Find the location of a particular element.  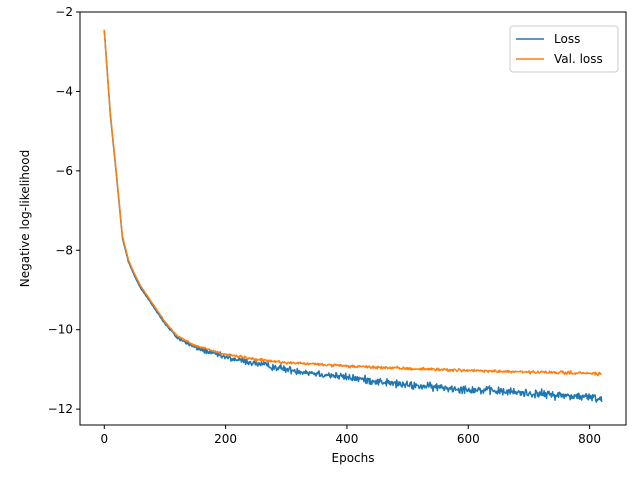

legend-label-loss: Loss is located at coordinates (567, 39).